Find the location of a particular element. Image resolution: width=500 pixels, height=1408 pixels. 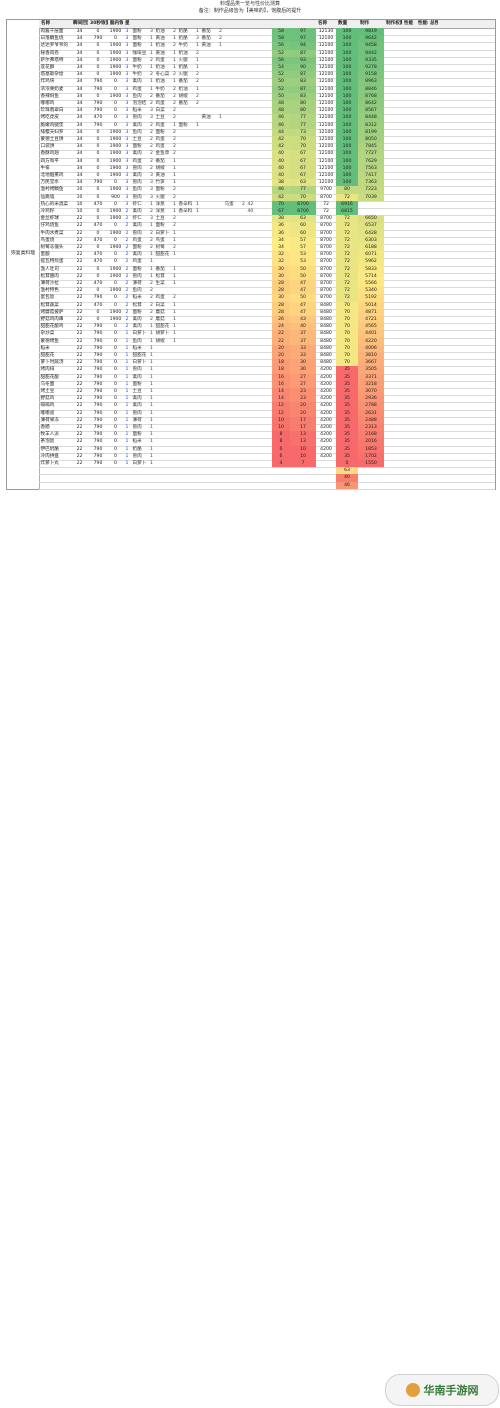

table-cell: 奶酪 is located at coordinates (183, 31).